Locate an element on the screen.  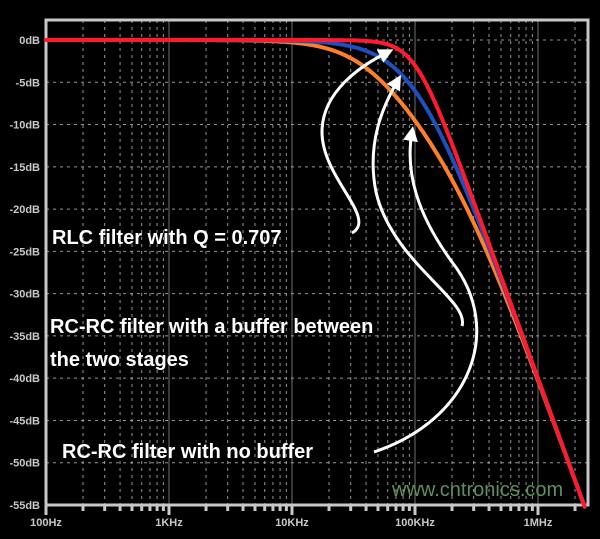
y-tick-label: -20dB is located at coordinates (24, 210).